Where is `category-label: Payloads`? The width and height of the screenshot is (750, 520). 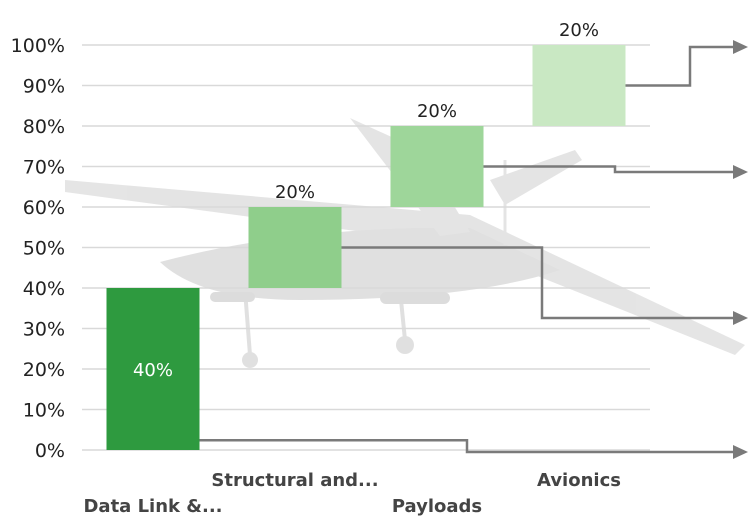 category-label: Payloads is located at coordinates (437, 506).